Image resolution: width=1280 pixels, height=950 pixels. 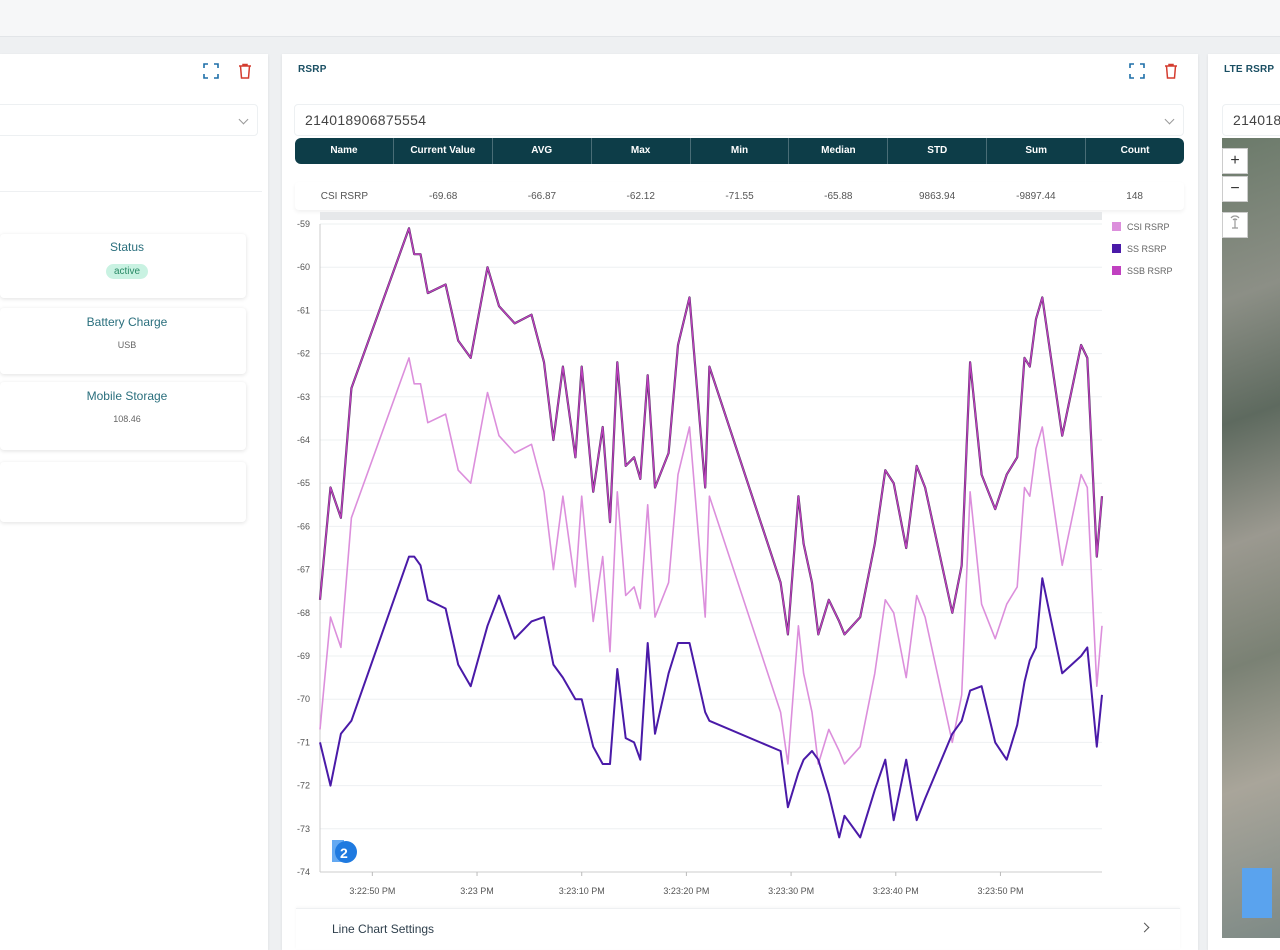 What do you see at coordinates (366, 120) in the screenshot?
I see `device-select-value: 214018906875554` at bounding box center [366, 120].